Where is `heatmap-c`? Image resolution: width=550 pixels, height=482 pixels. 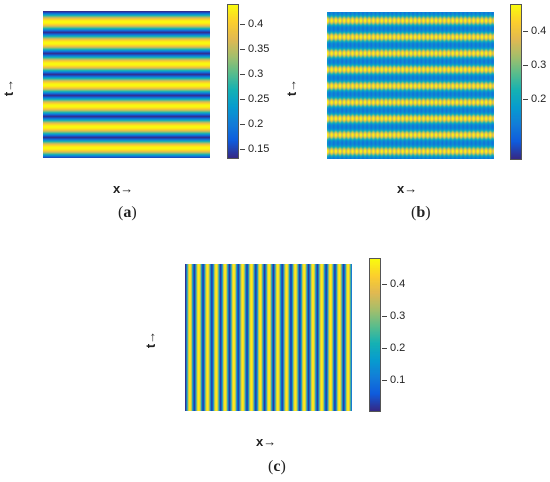 heatmap-c is located at coordinates (268, 337).